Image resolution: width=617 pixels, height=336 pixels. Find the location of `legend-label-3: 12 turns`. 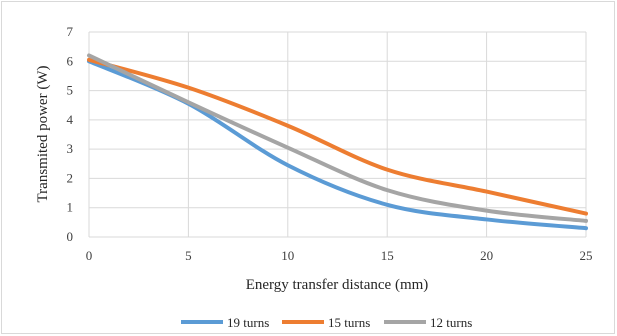

legend-label-3: 12 turns is located at coordinates (451, 322).